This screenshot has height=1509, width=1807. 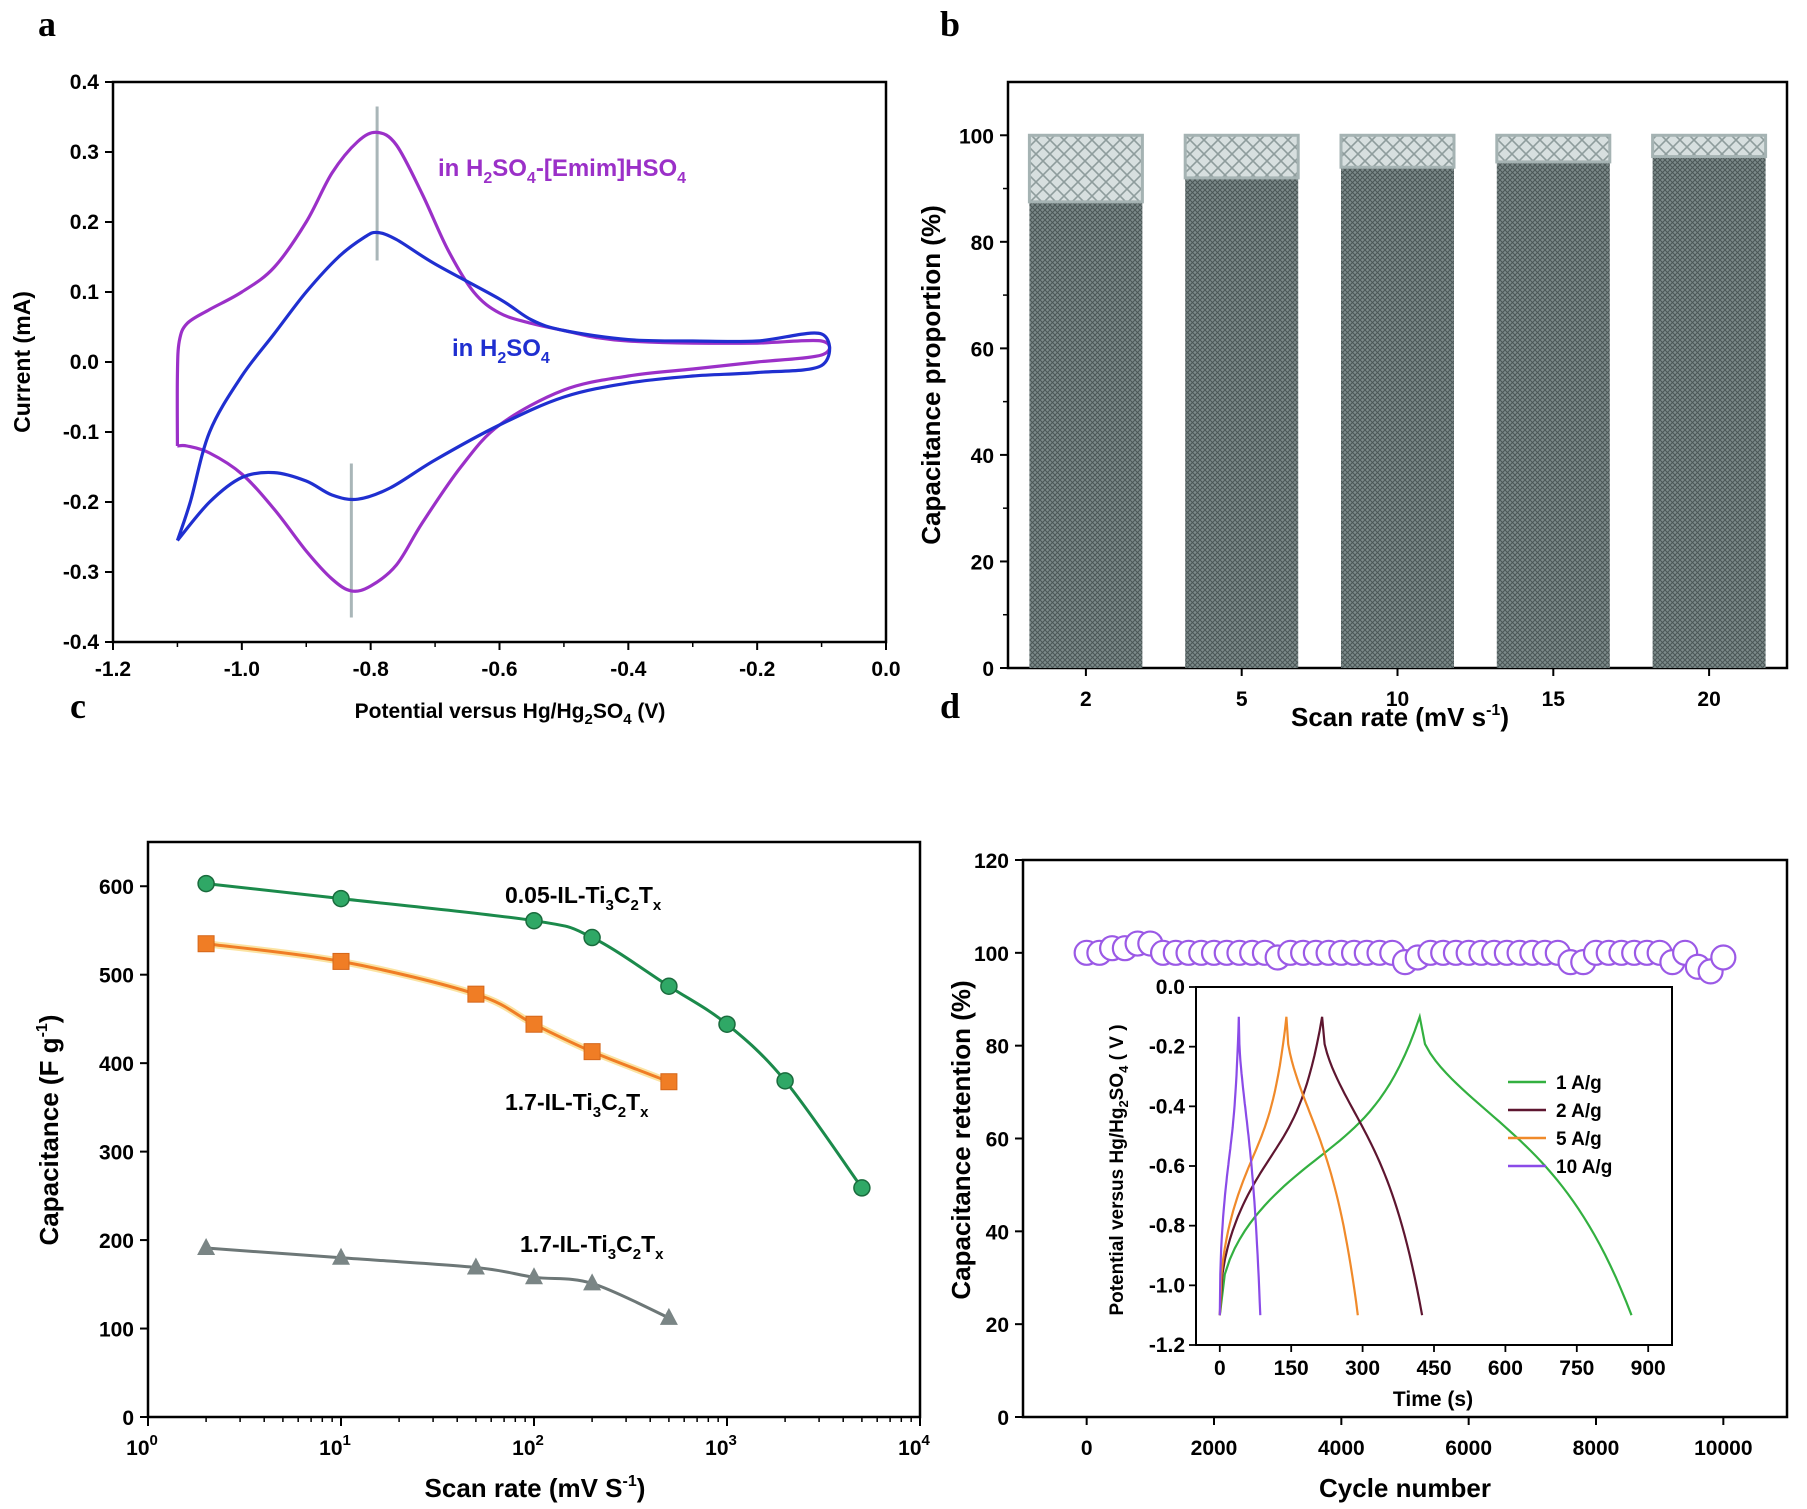 I want to click on c-xtick-exp: 2, so click(x=540, y=1440).